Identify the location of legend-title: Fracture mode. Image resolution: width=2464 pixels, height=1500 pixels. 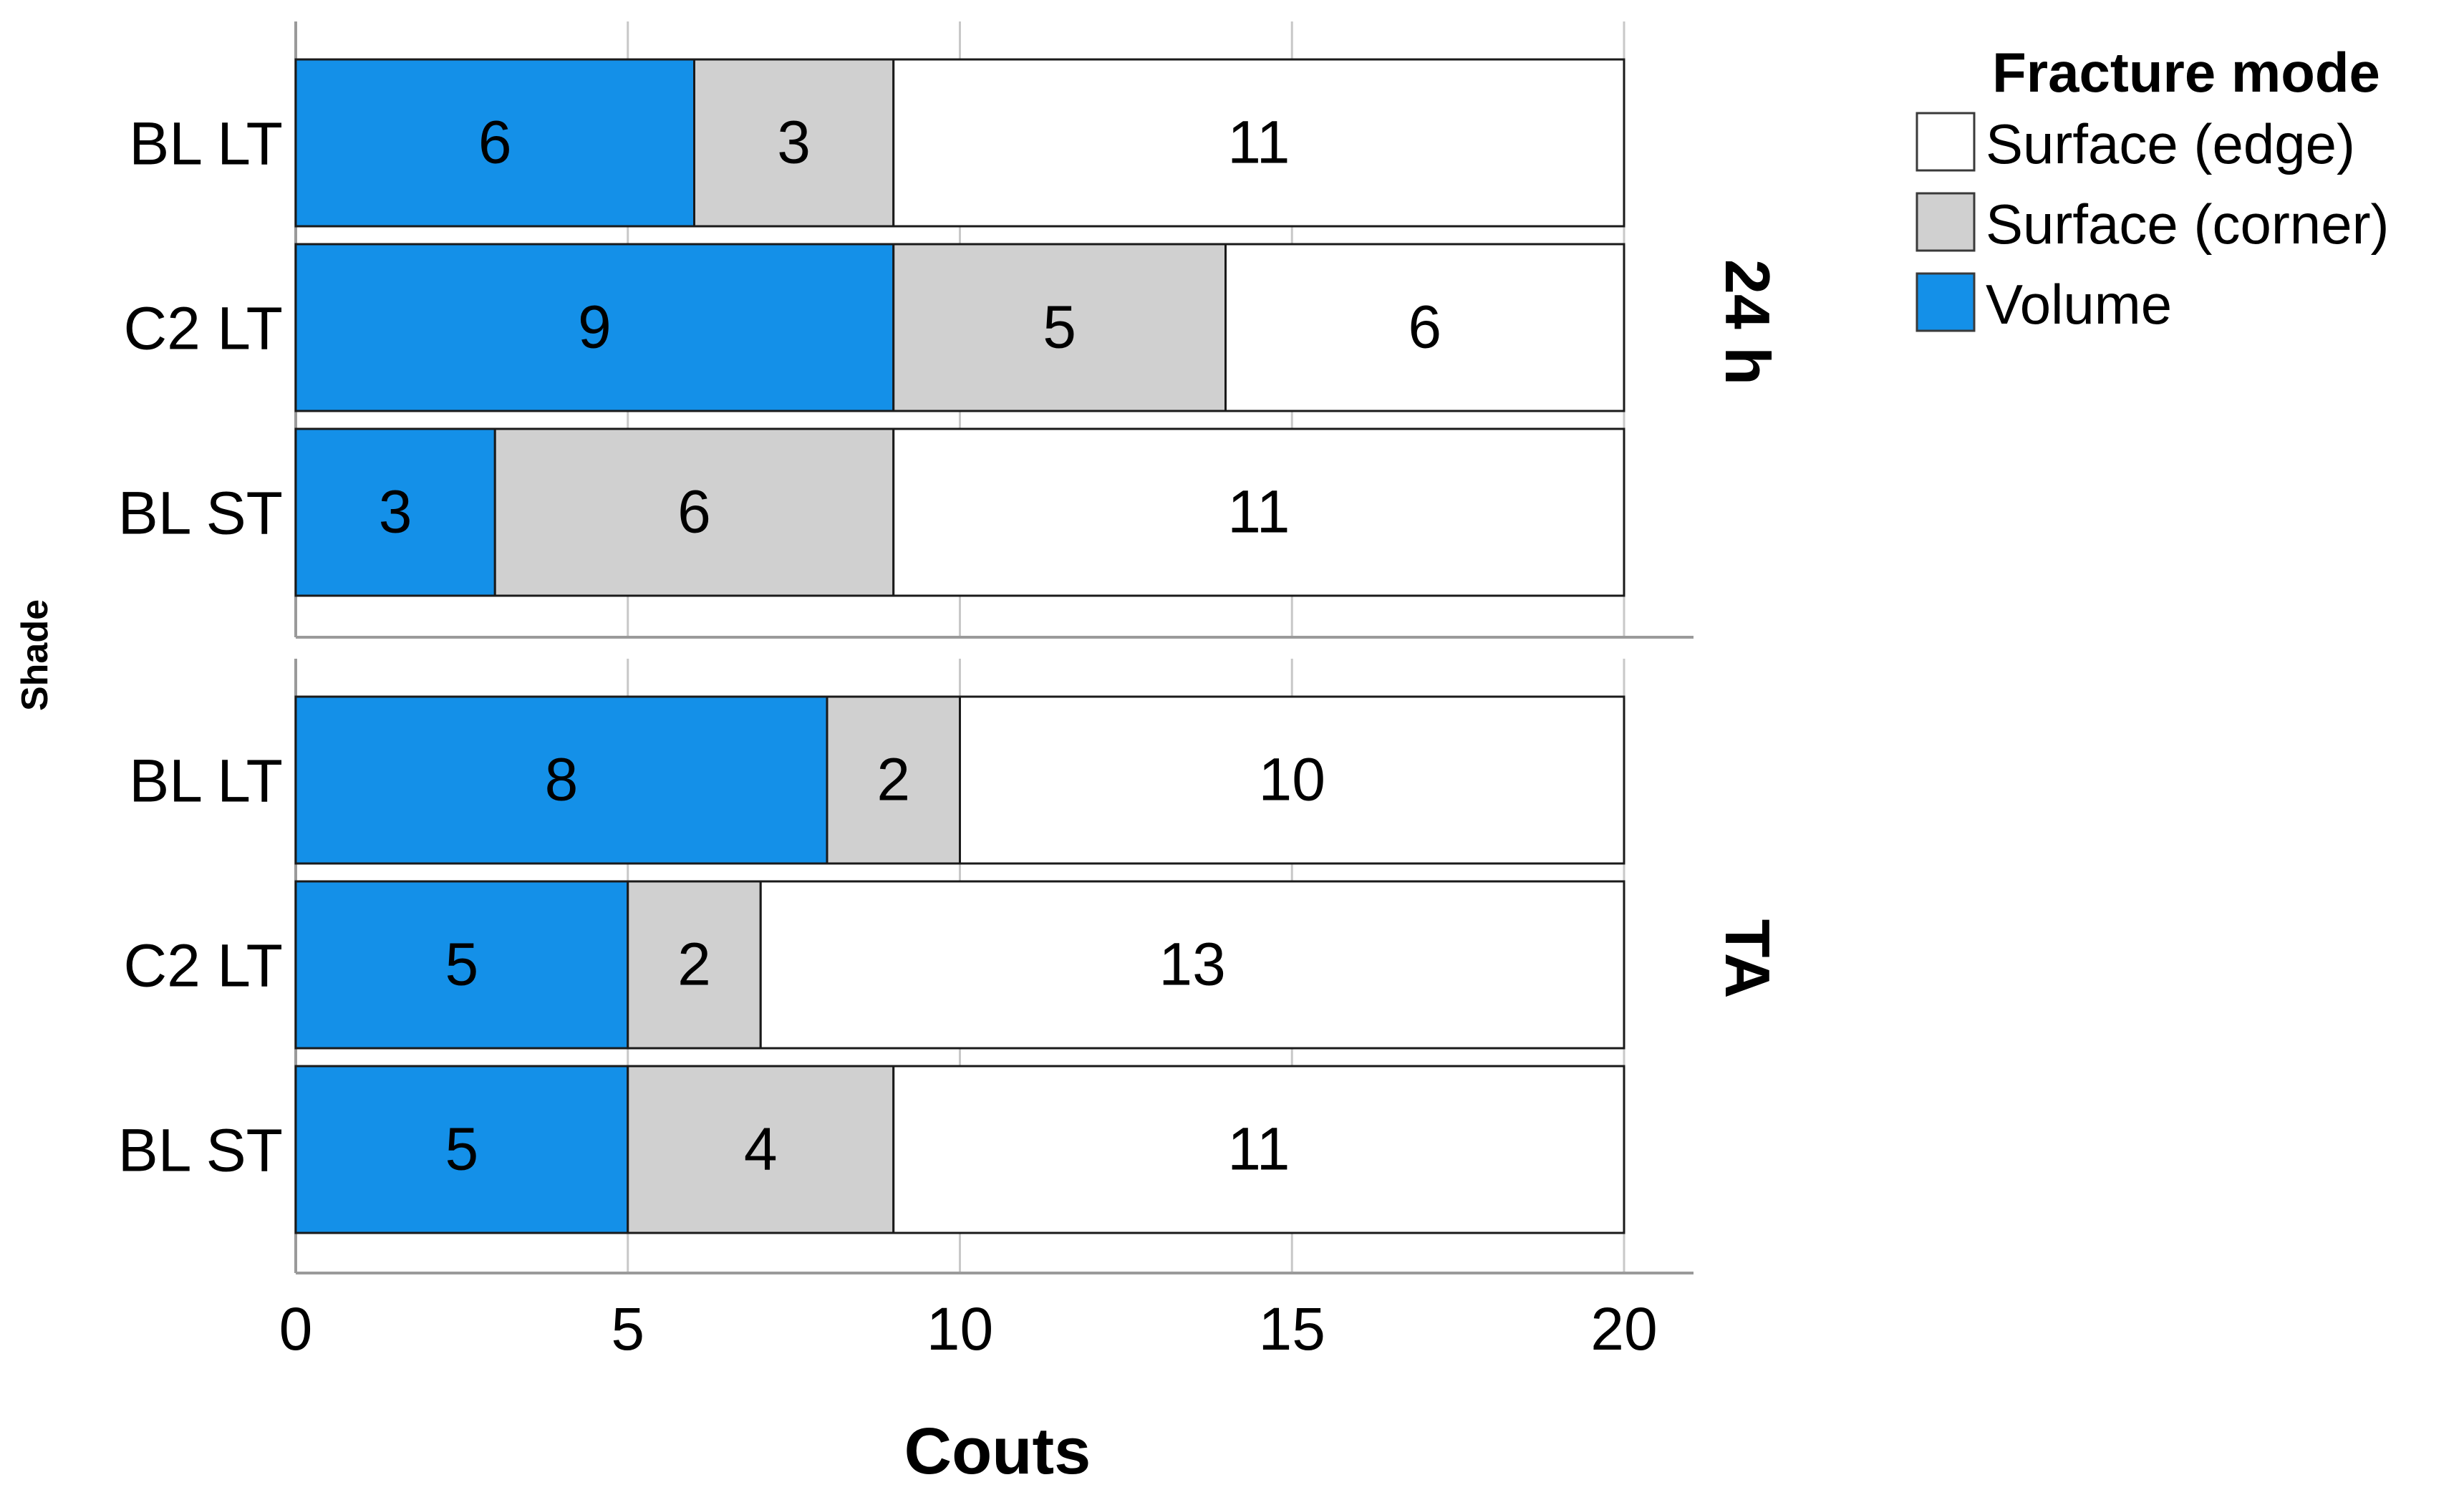
(2186, 72).